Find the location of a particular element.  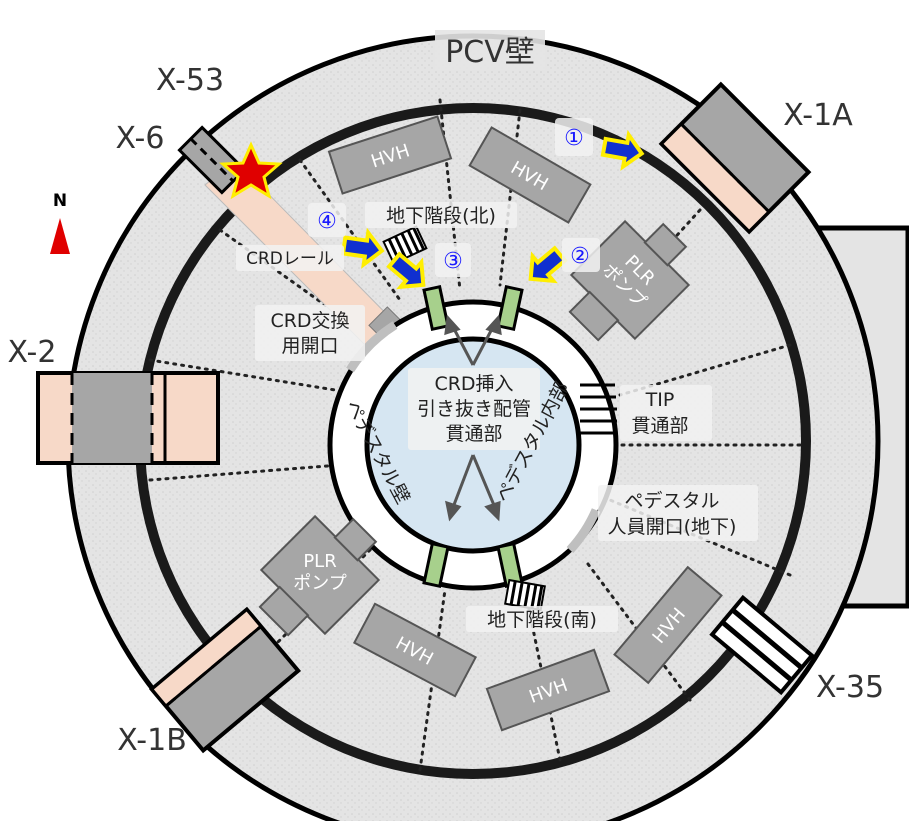

tip-label-1: TIP is located at coordinates (660, 400).